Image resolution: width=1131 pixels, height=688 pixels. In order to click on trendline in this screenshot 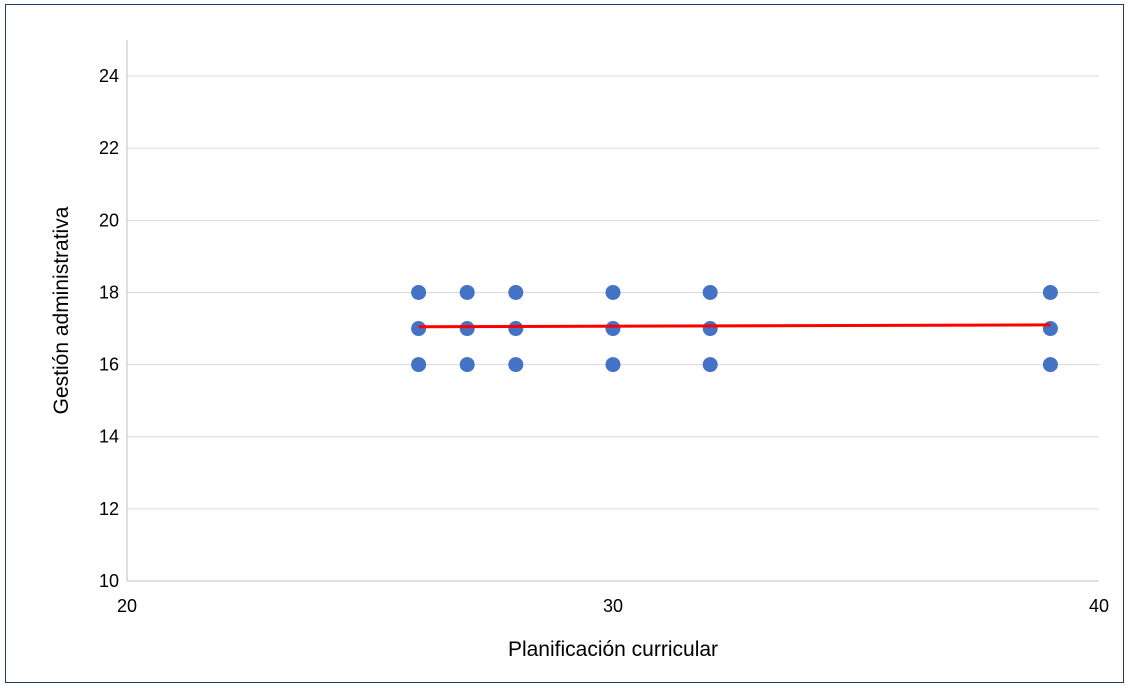, I will do `click(734, 326)`.